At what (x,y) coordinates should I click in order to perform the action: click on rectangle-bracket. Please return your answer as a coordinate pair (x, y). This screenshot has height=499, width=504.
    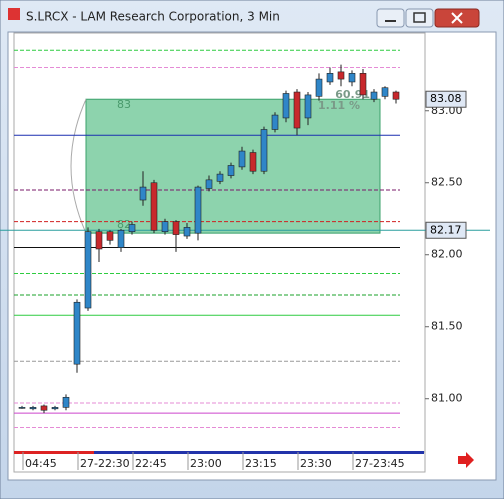
    Looking at the image, I should click on (78, 166).